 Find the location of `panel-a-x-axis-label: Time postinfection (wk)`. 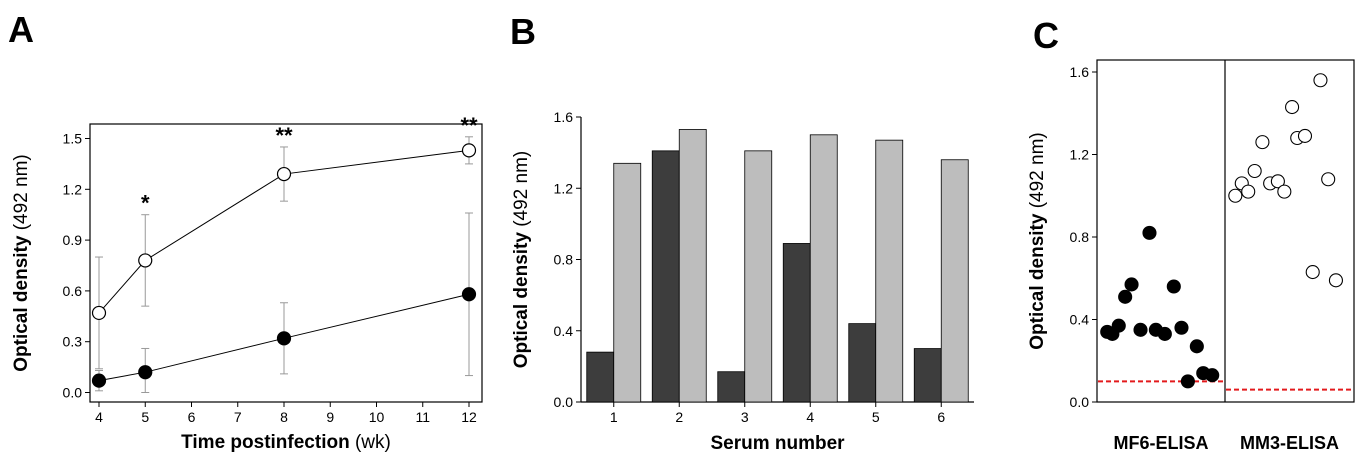

panel-a-x-axis-label: Time postinfection (wk) is located at coordinates (286, 442).